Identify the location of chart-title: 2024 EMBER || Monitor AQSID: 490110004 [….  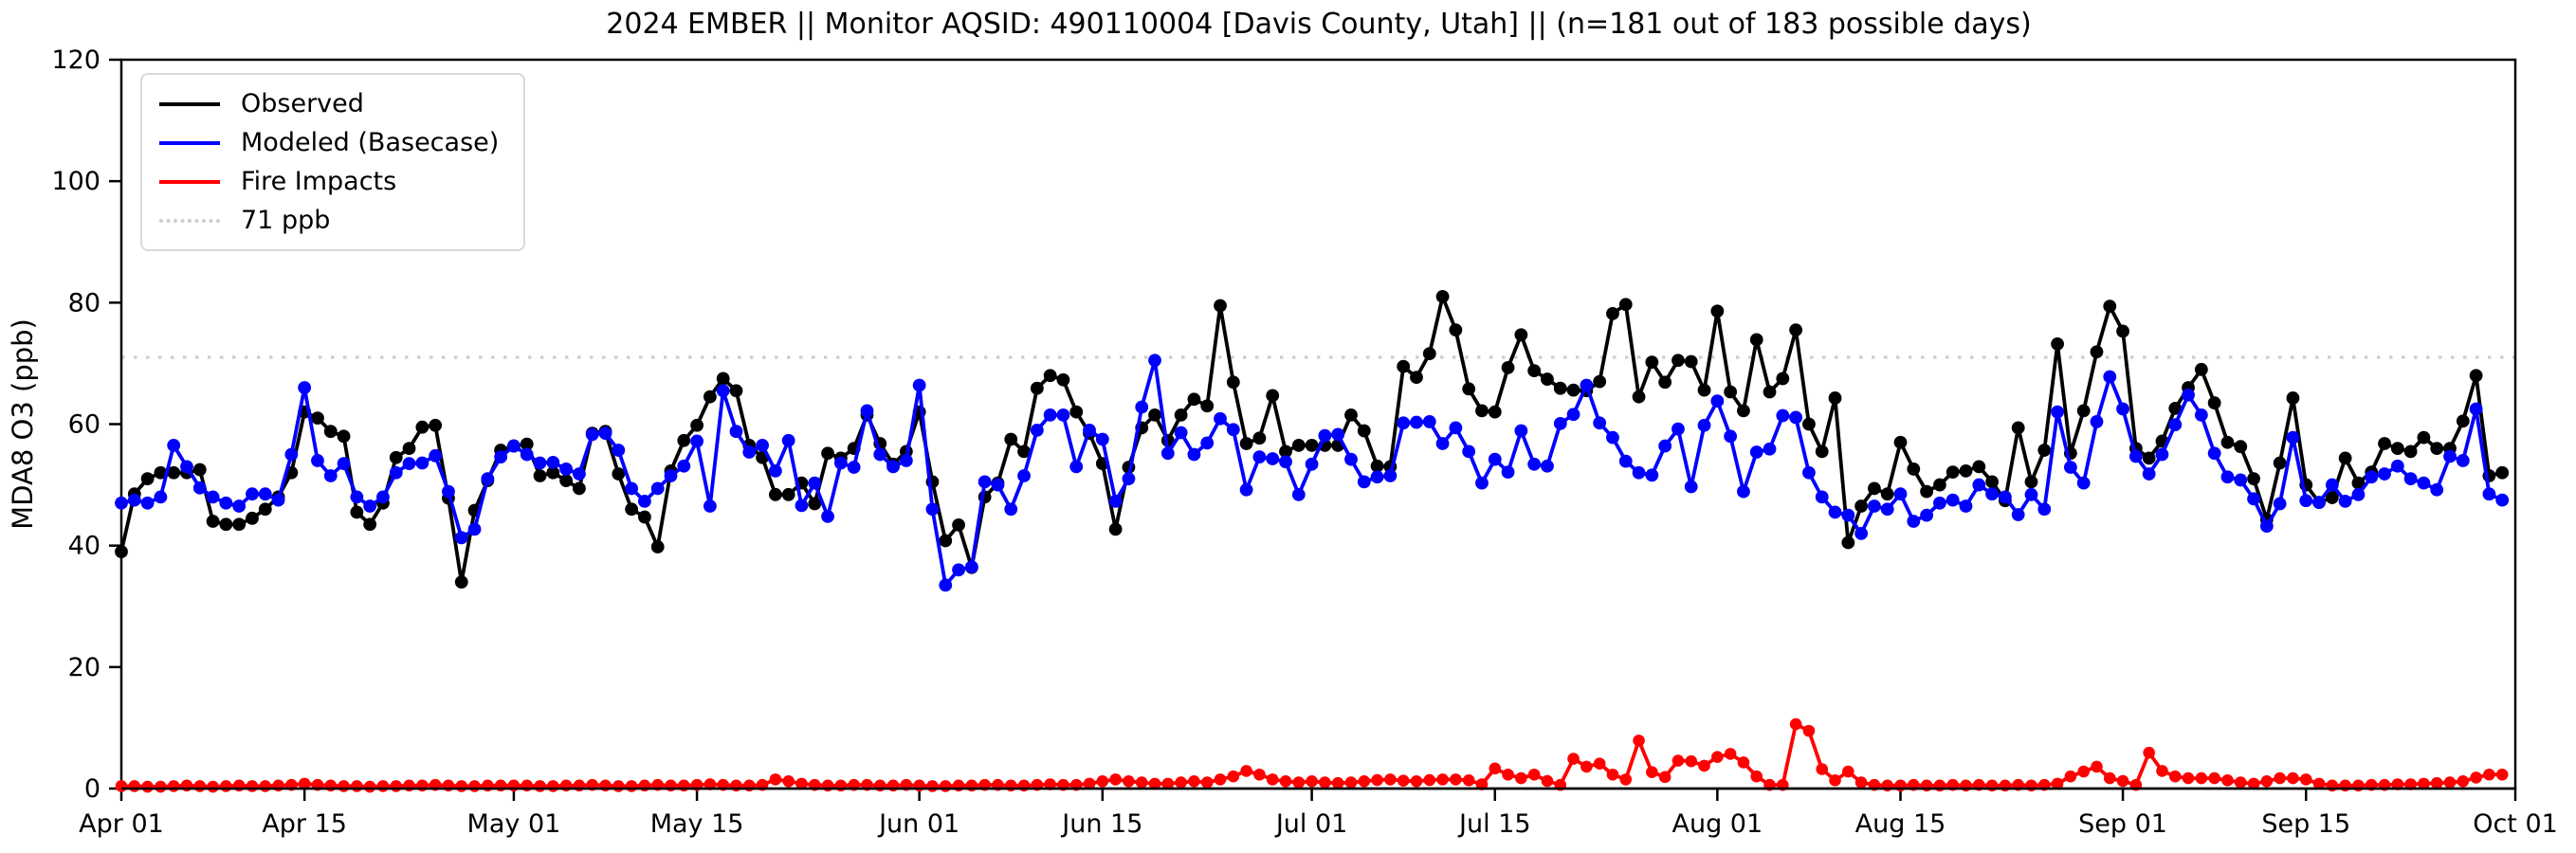
(1319, 24).